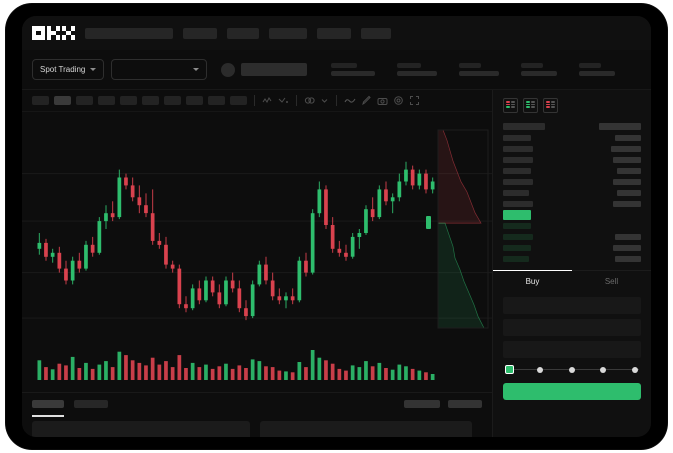  I want to click on chart-type-icon, so click(283, 100).